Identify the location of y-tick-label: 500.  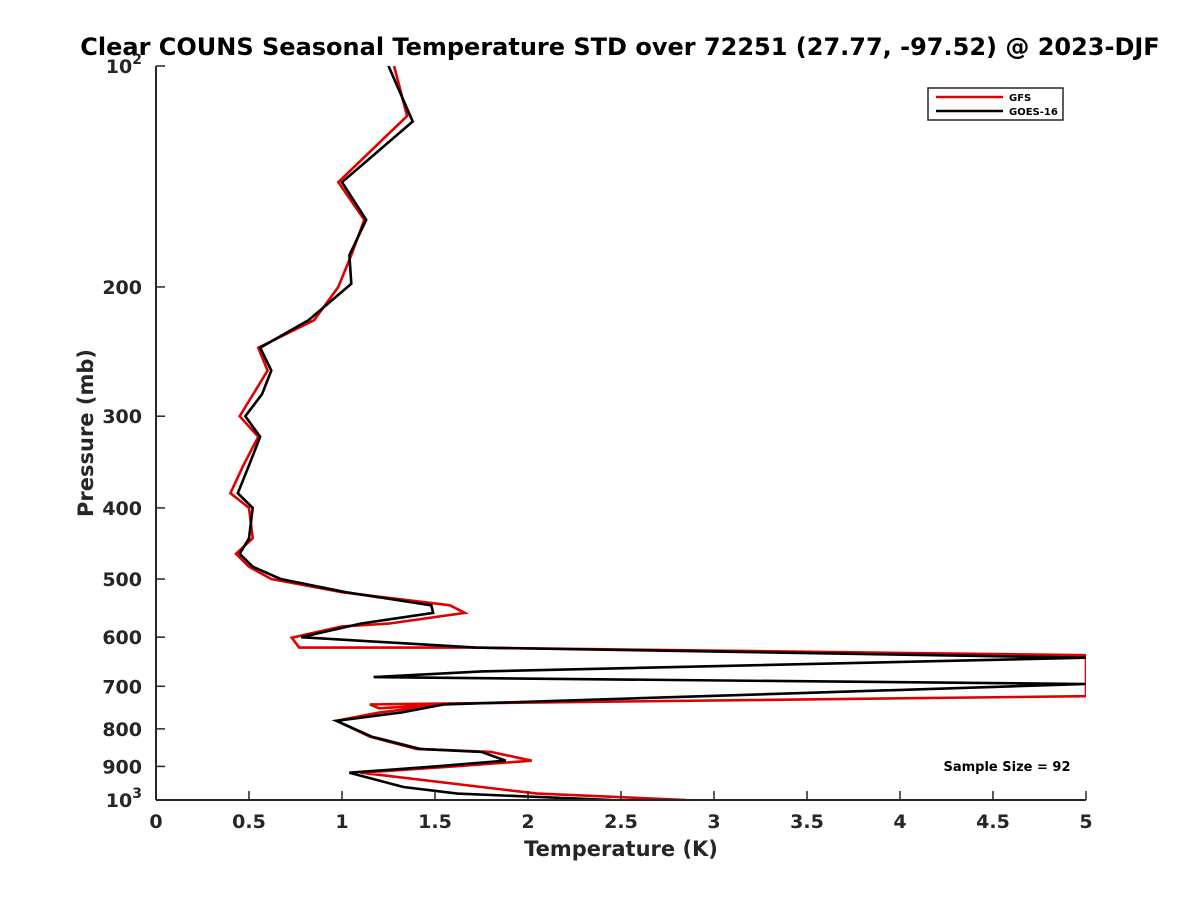
(122, 580).